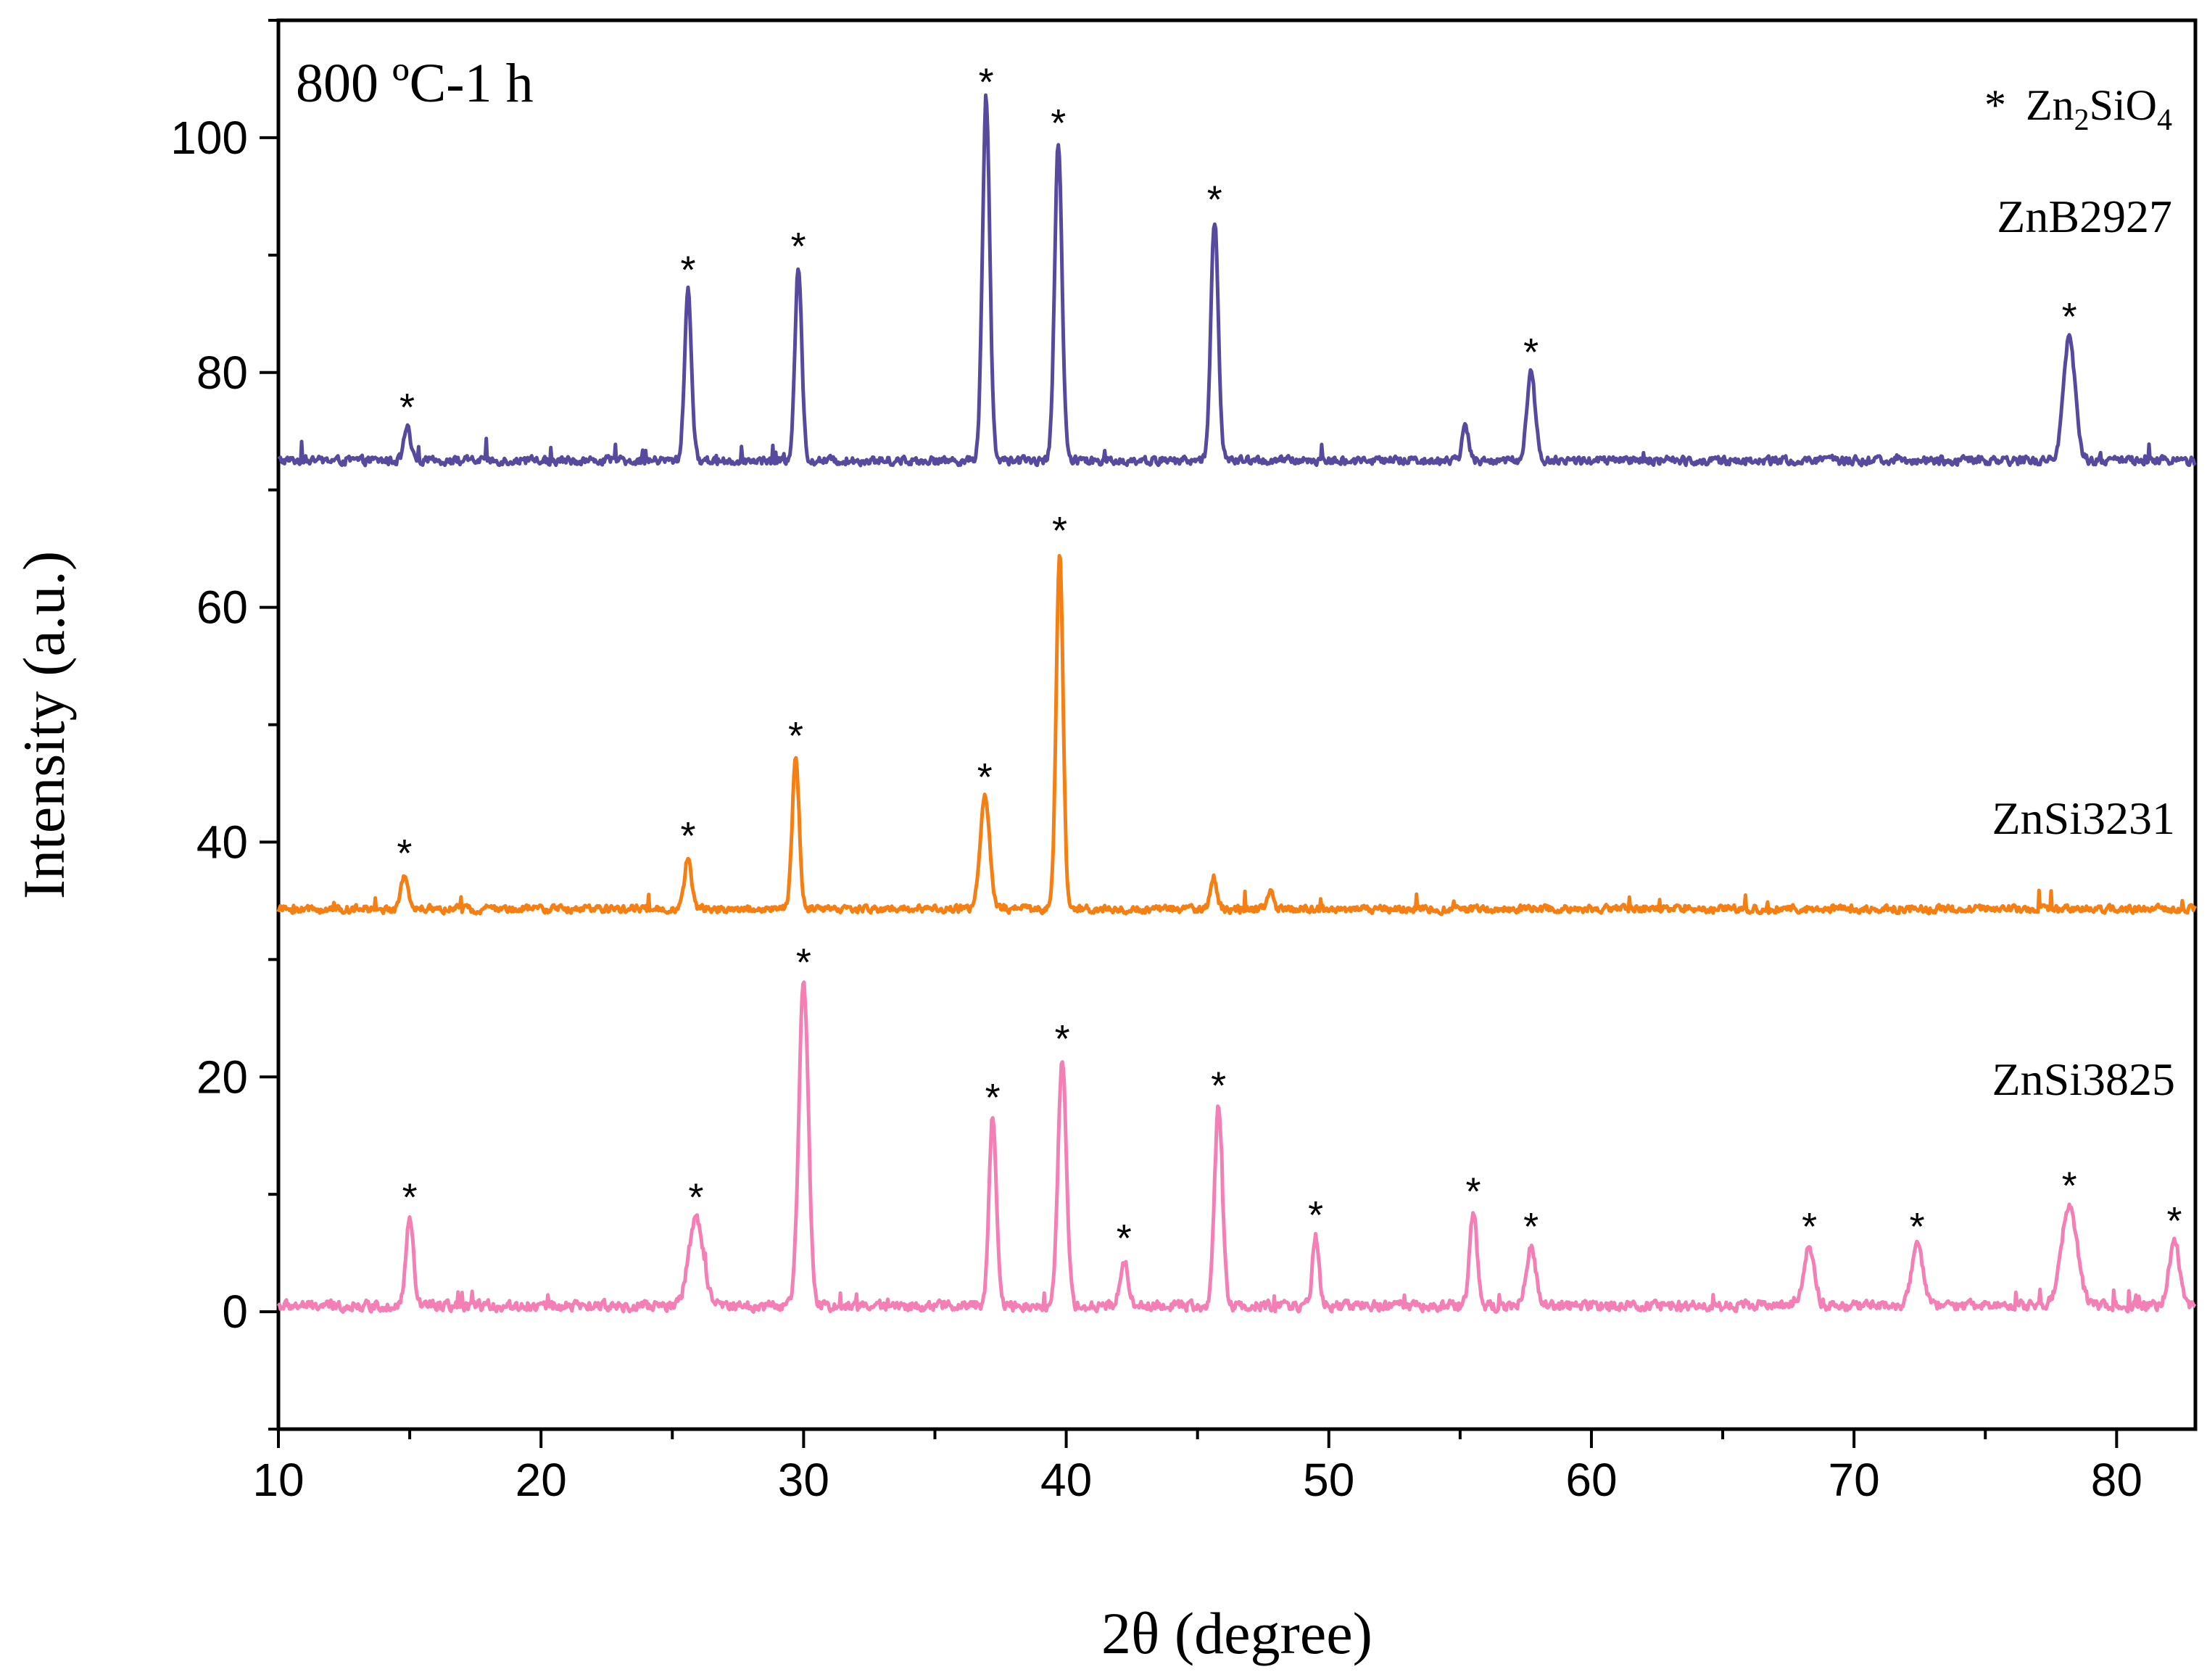 The height and width of the screenshot is (1680, 2207). I want to click on annotation-temperature: 800 ºC-1 h, so click(415, 83).